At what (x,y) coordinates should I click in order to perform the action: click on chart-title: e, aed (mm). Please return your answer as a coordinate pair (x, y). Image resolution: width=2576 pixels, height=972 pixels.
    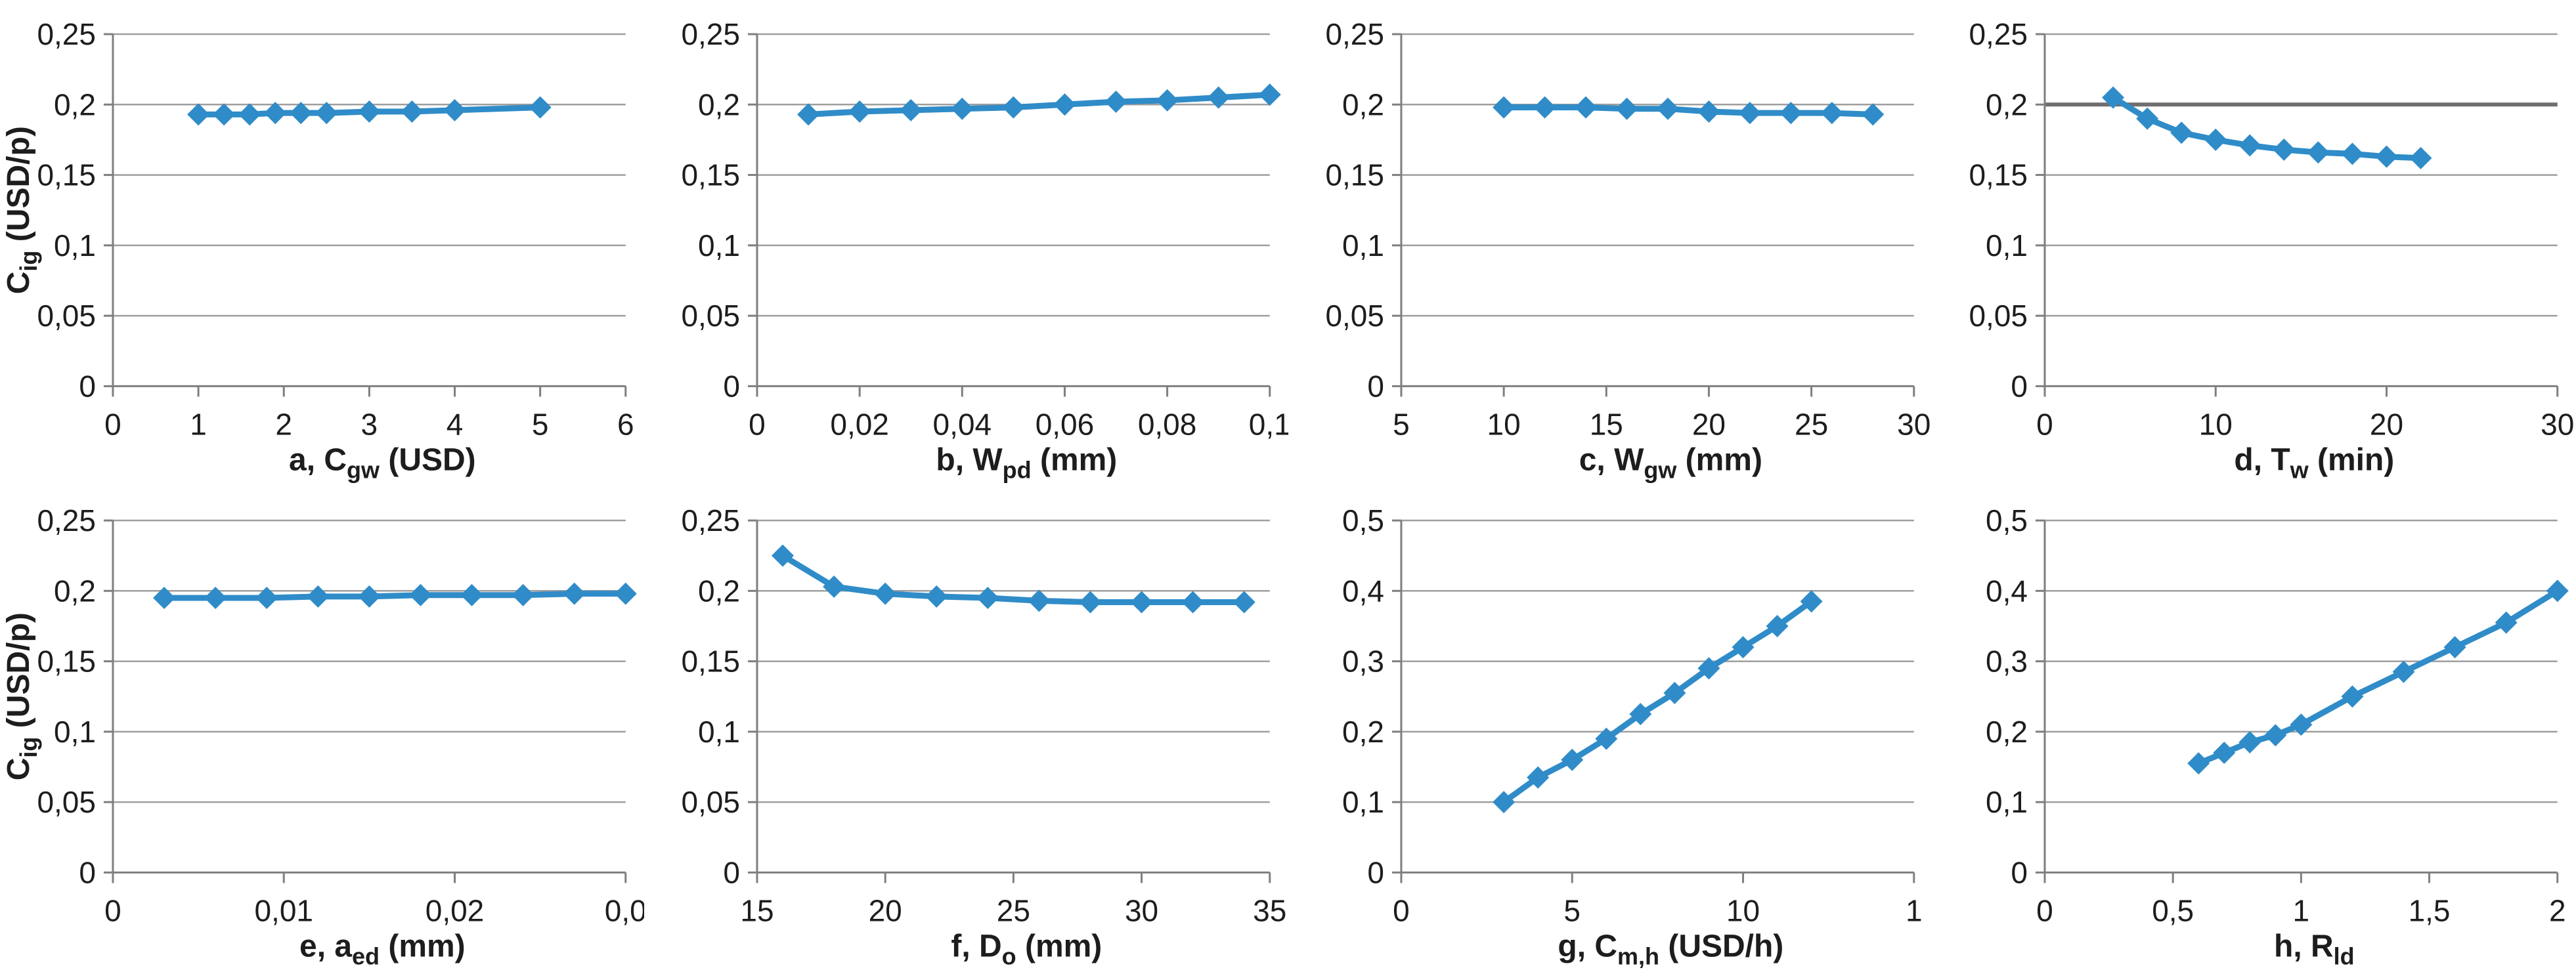
    Looking at the image, I should click on (383, 949).